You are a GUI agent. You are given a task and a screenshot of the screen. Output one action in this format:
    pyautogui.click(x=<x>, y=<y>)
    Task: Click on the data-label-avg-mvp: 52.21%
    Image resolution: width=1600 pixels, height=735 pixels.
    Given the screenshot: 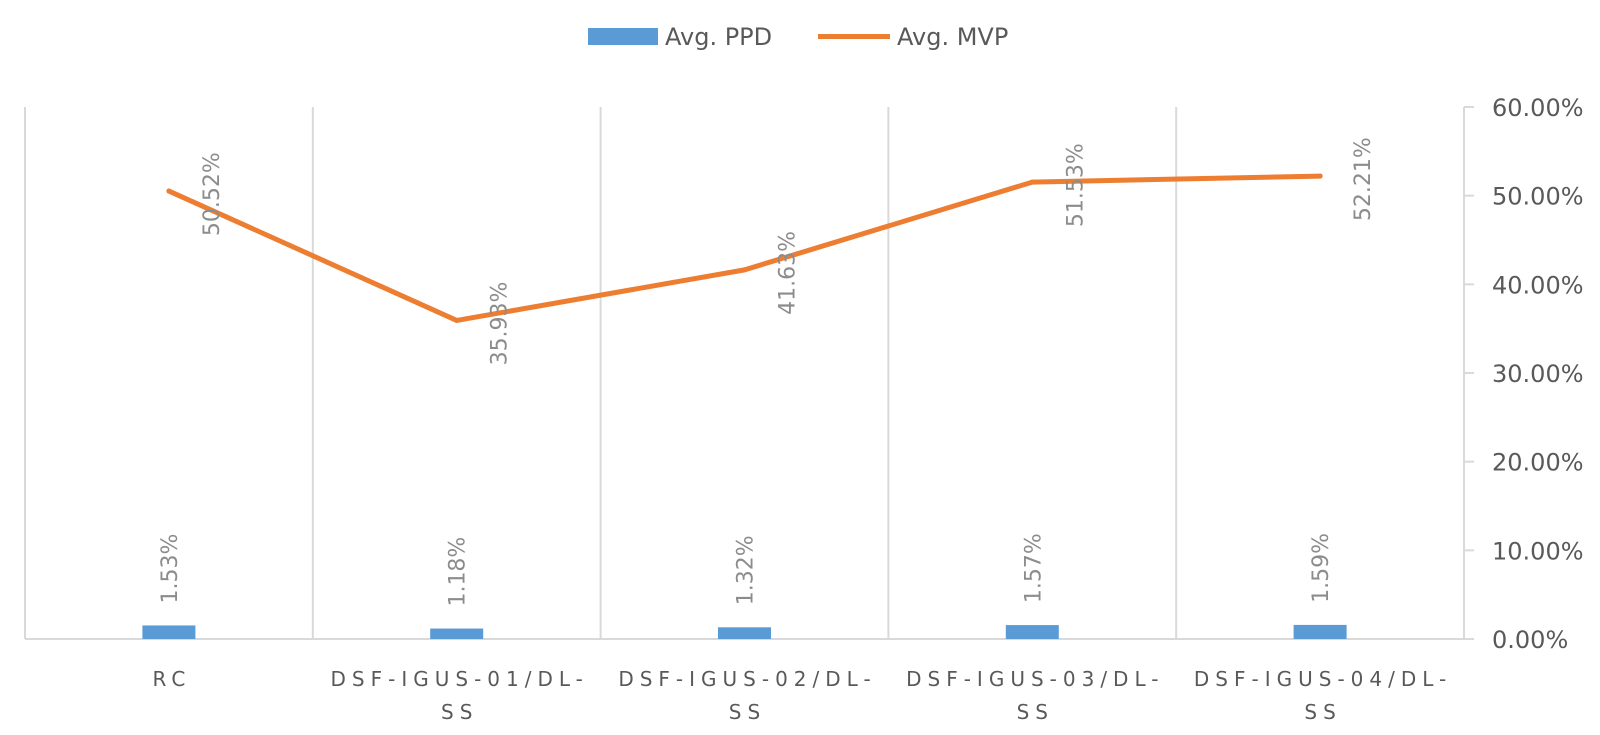 What is the action you would take?
    pyautogui.click(x=1363, y=179)
    